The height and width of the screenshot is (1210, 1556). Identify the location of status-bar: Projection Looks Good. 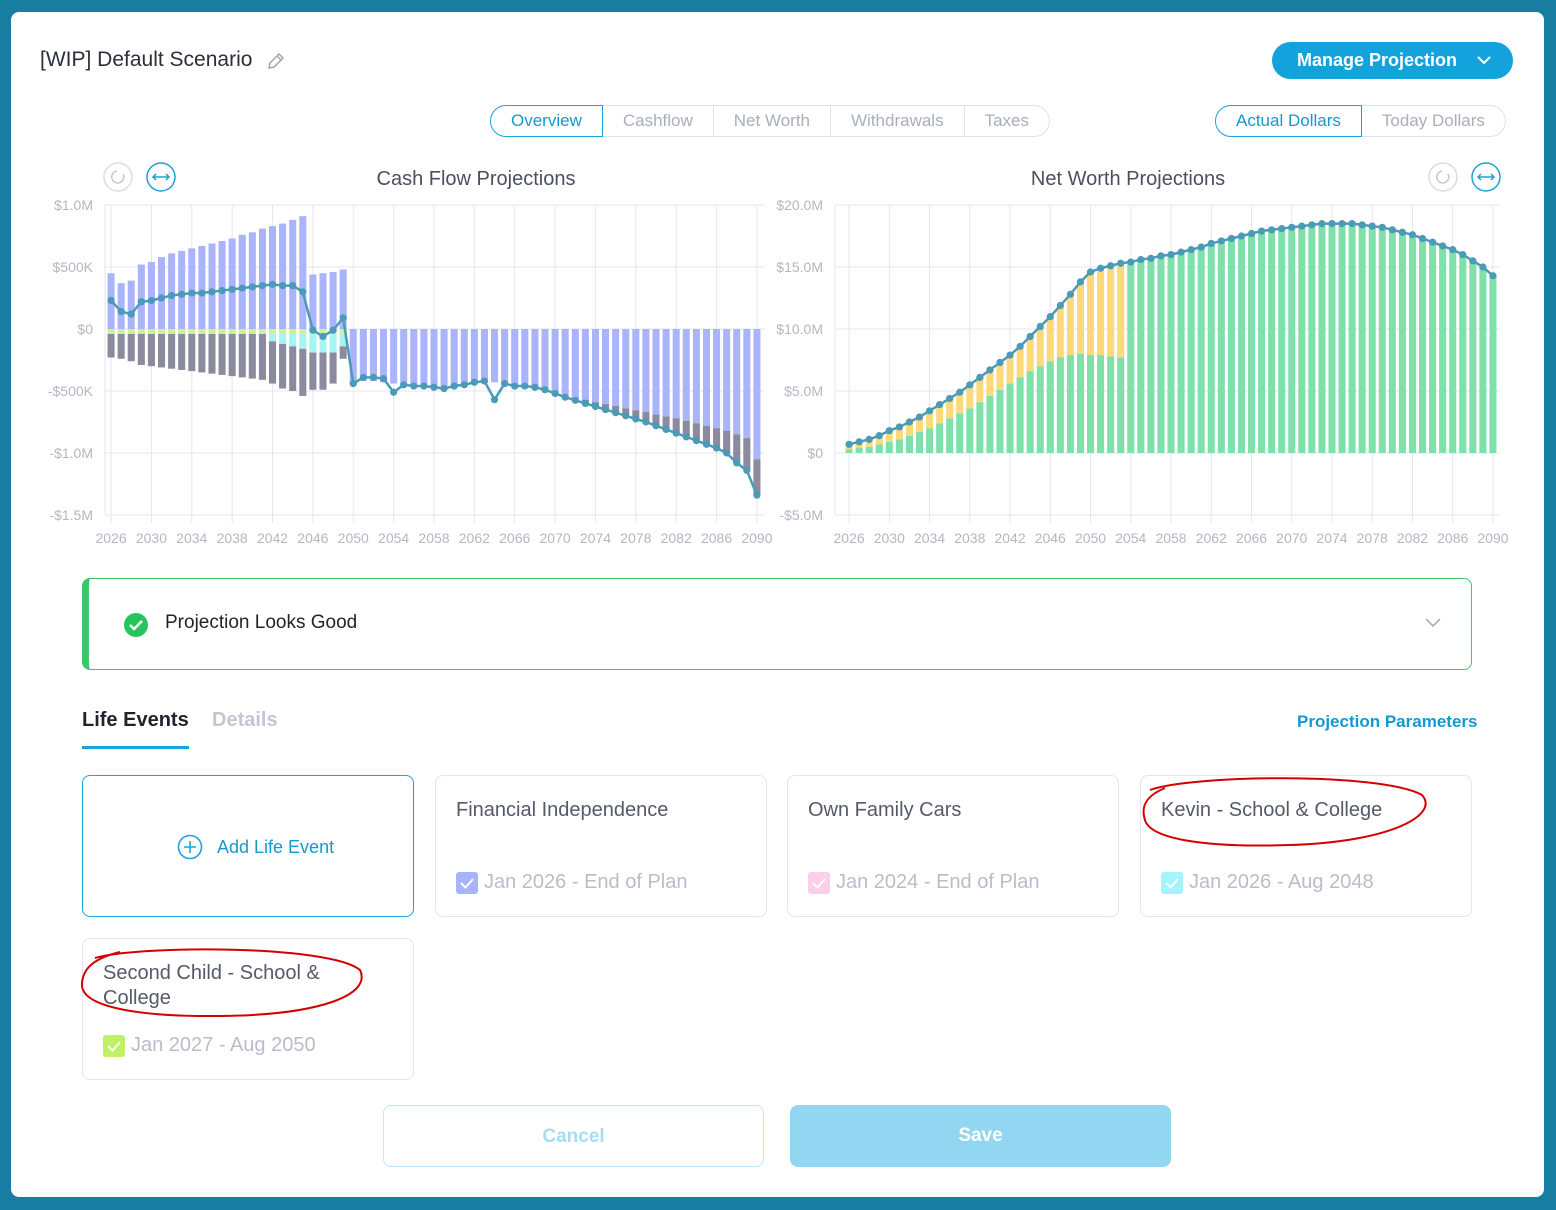
(777, 624).